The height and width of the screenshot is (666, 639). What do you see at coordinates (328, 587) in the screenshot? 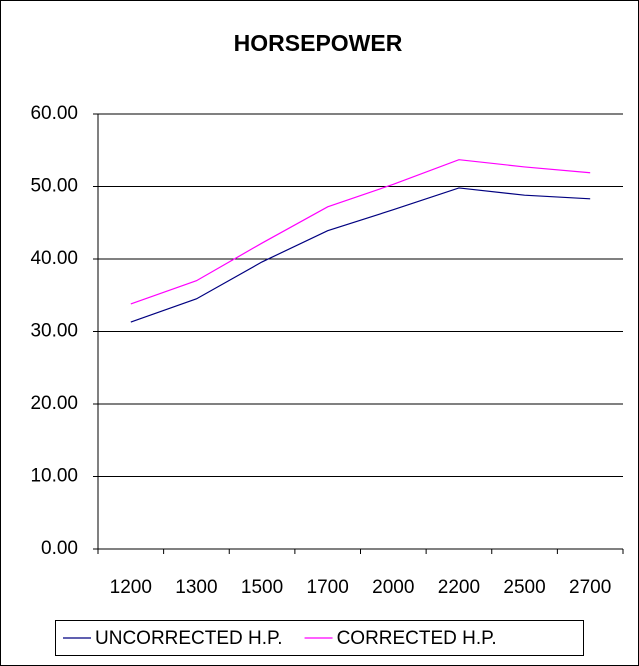
I see `x-tick-label: 1700` at bounding box center [328, 587].